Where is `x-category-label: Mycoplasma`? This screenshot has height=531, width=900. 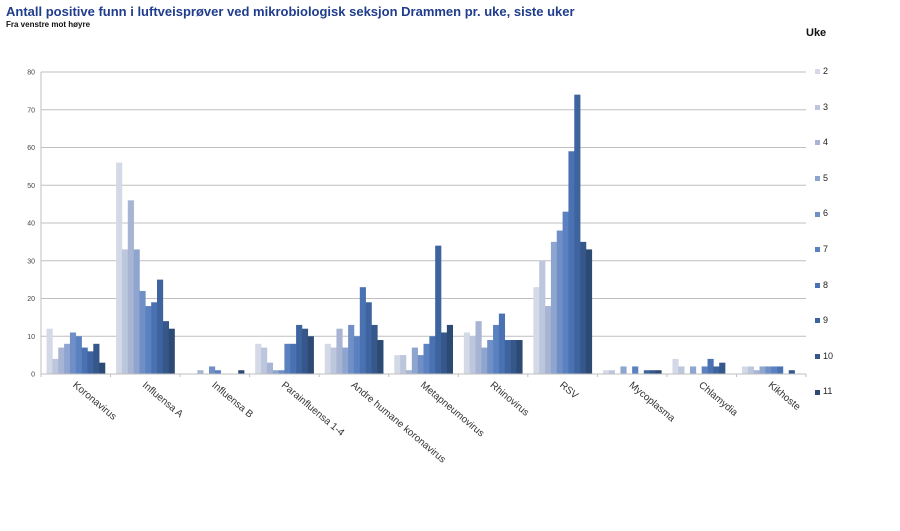
x-category-label: Mycoplasma is located at coordinates (652, 402).